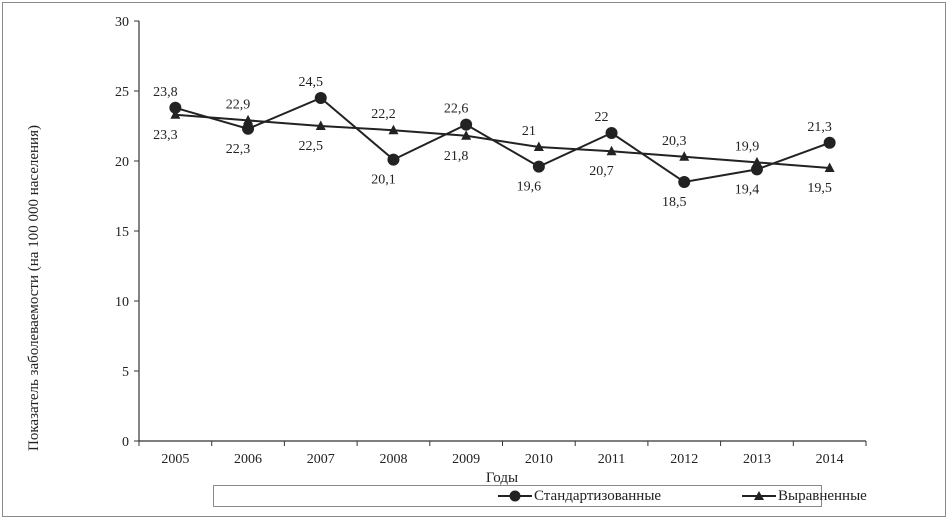 This screenshot has width=952, height=521. I want to click on data-label-series-2: 23,3, so click(165, 135).